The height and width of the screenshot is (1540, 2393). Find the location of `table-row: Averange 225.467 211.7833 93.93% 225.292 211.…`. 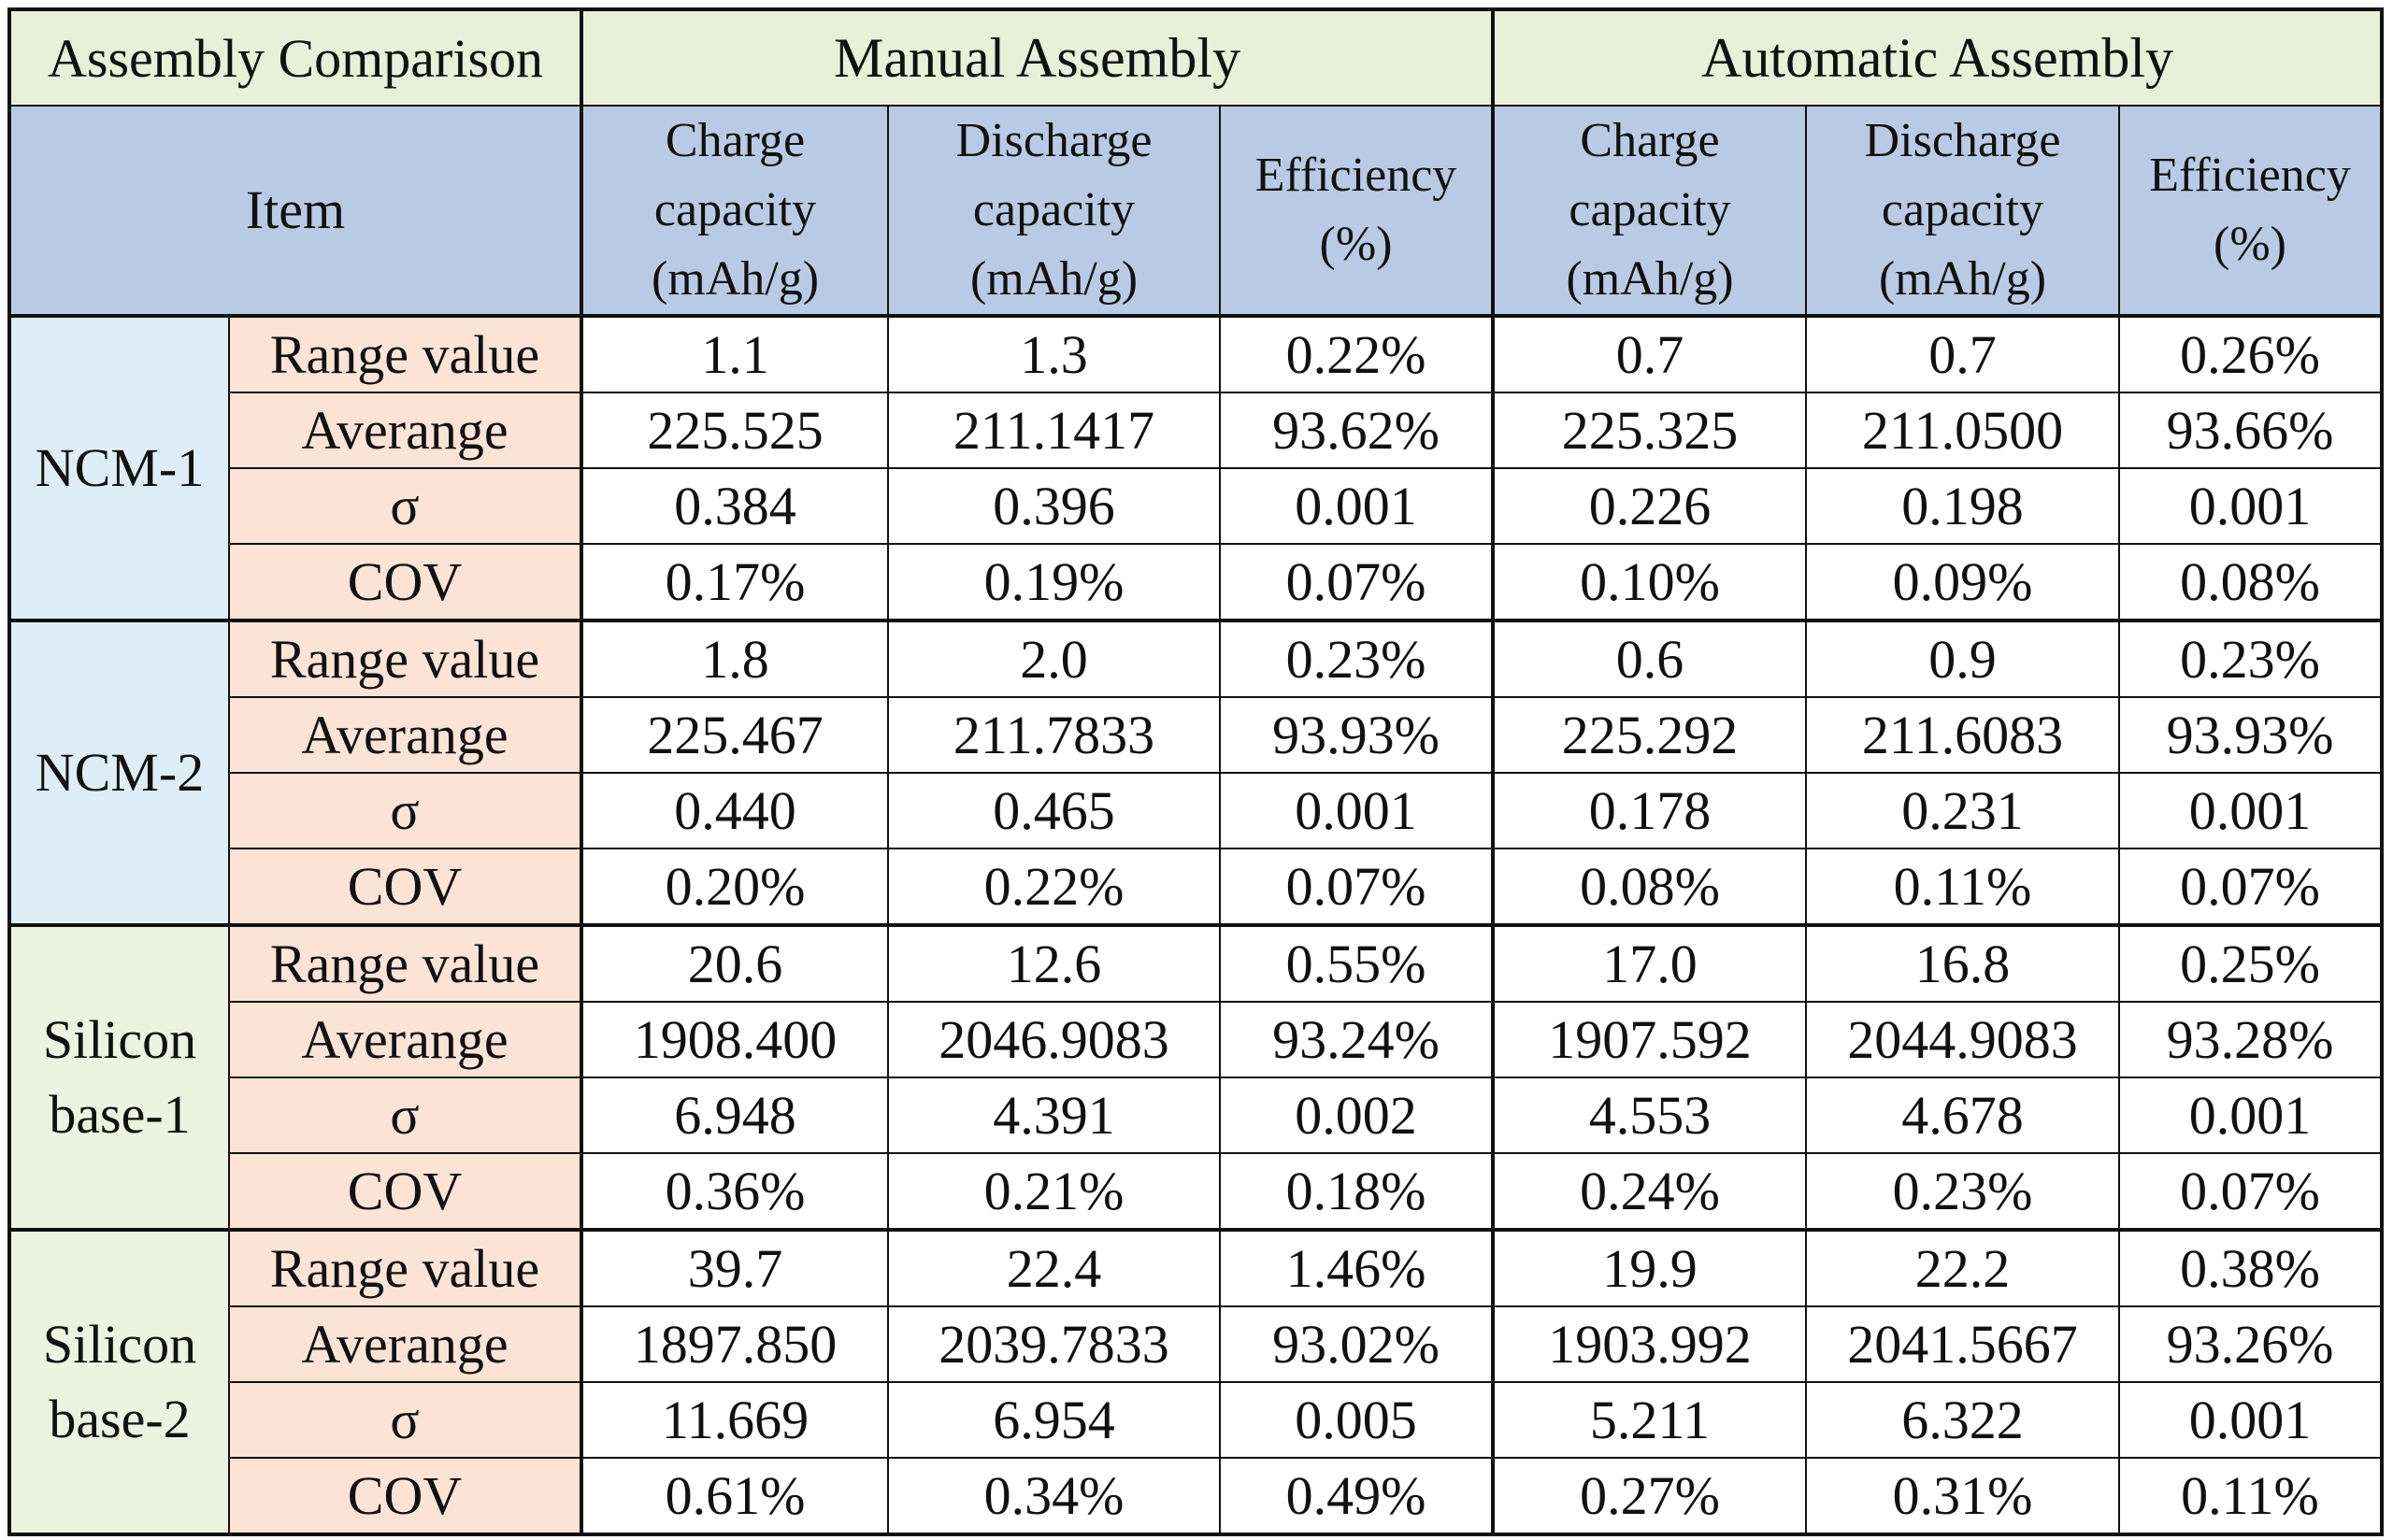

table-row: Averange 225.467 211.7833 93.93% 225.292 211.… is located at coordinates (1196, 735).